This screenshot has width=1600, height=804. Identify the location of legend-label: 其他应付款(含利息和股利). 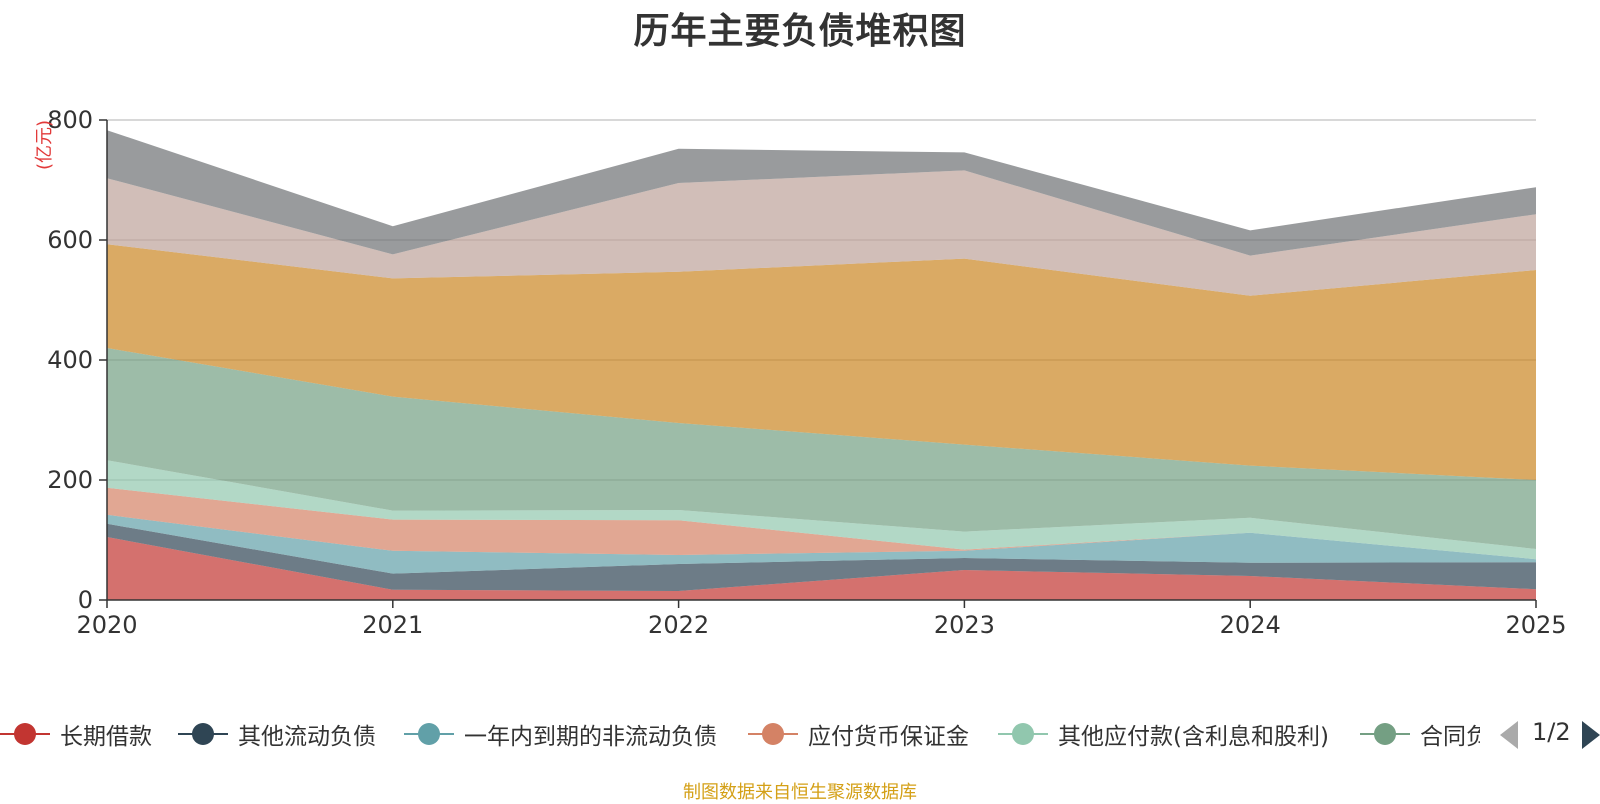
(1193, 737).